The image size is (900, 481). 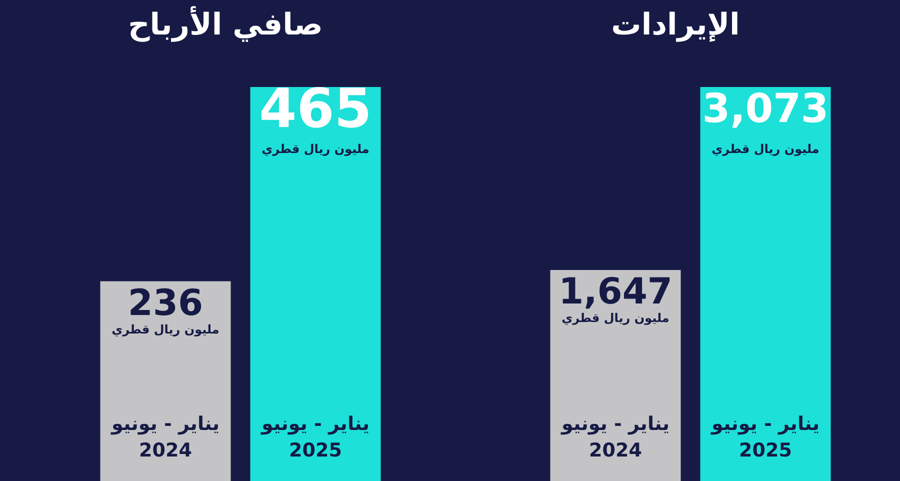 What do you see at coordinates (675, 25) in the screenshot?
I see `chart-title: الإيرادات` at bounding box center [675, 25].